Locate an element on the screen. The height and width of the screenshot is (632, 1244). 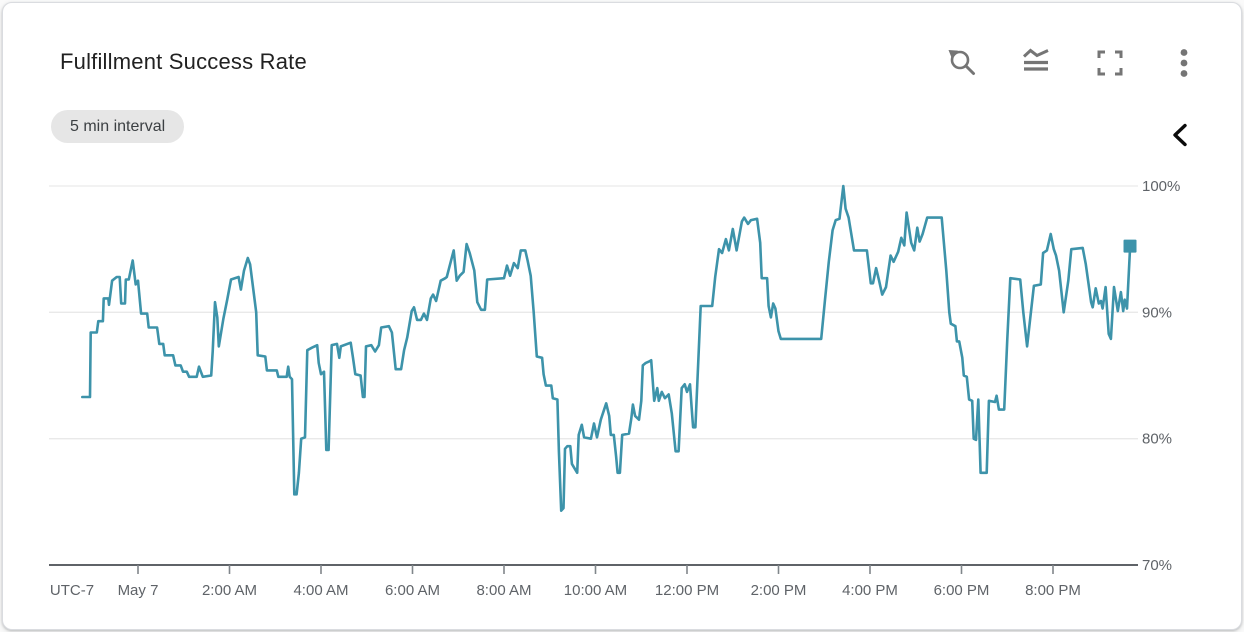
reset-zoom-icon is located at coordinates (962, 64).